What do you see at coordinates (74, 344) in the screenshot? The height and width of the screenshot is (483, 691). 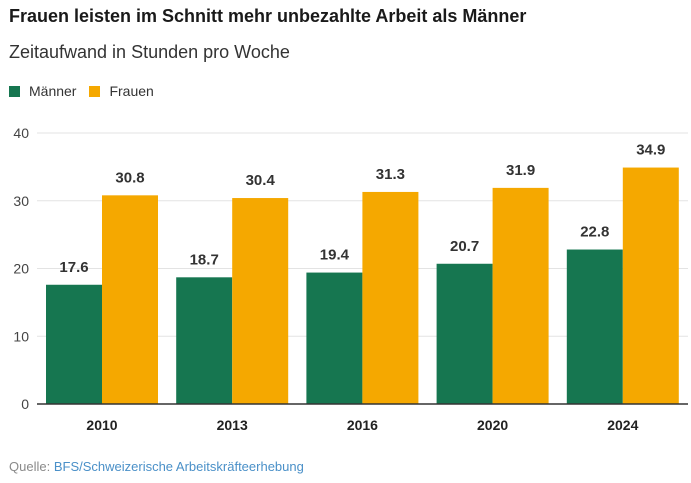 I see `bar-maenner-2010` at bounding box center [74, 344].